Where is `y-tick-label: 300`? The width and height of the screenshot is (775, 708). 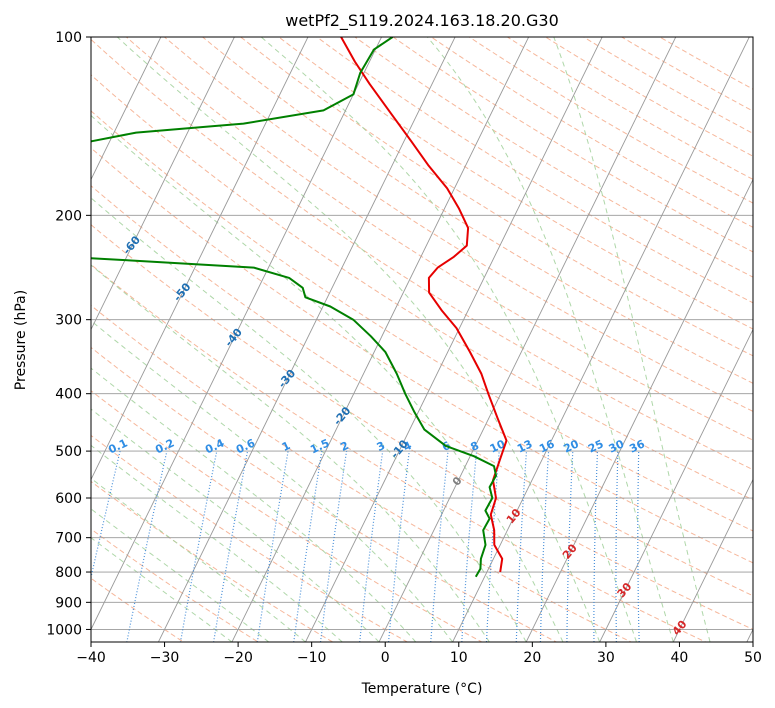
y-tick-label: 300 is located at coordinates (68, 321).